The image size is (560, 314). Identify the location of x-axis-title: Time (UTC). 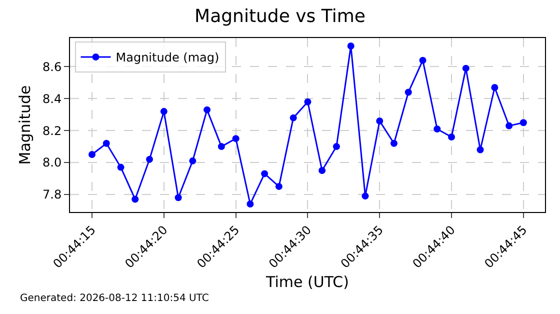
(307, 281).